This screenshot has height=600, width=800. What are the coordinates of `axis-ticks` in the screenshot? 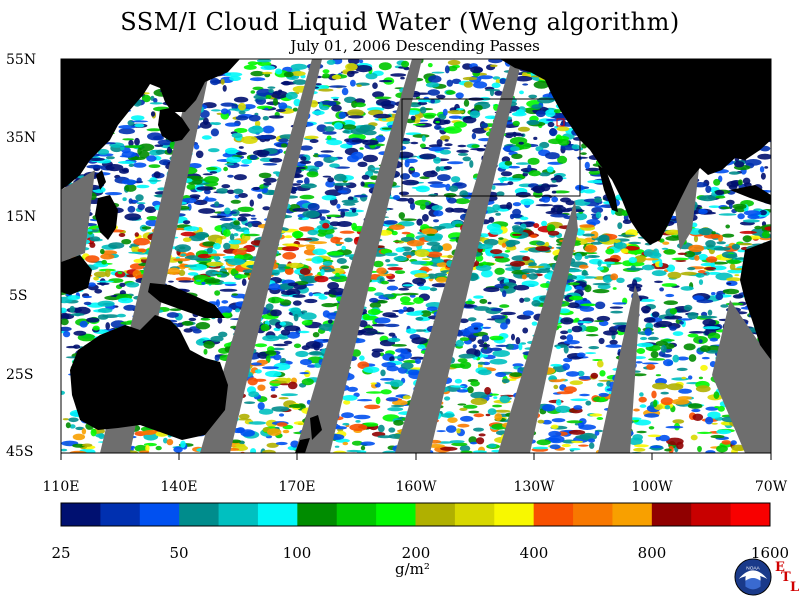 It's located at (416, 456).